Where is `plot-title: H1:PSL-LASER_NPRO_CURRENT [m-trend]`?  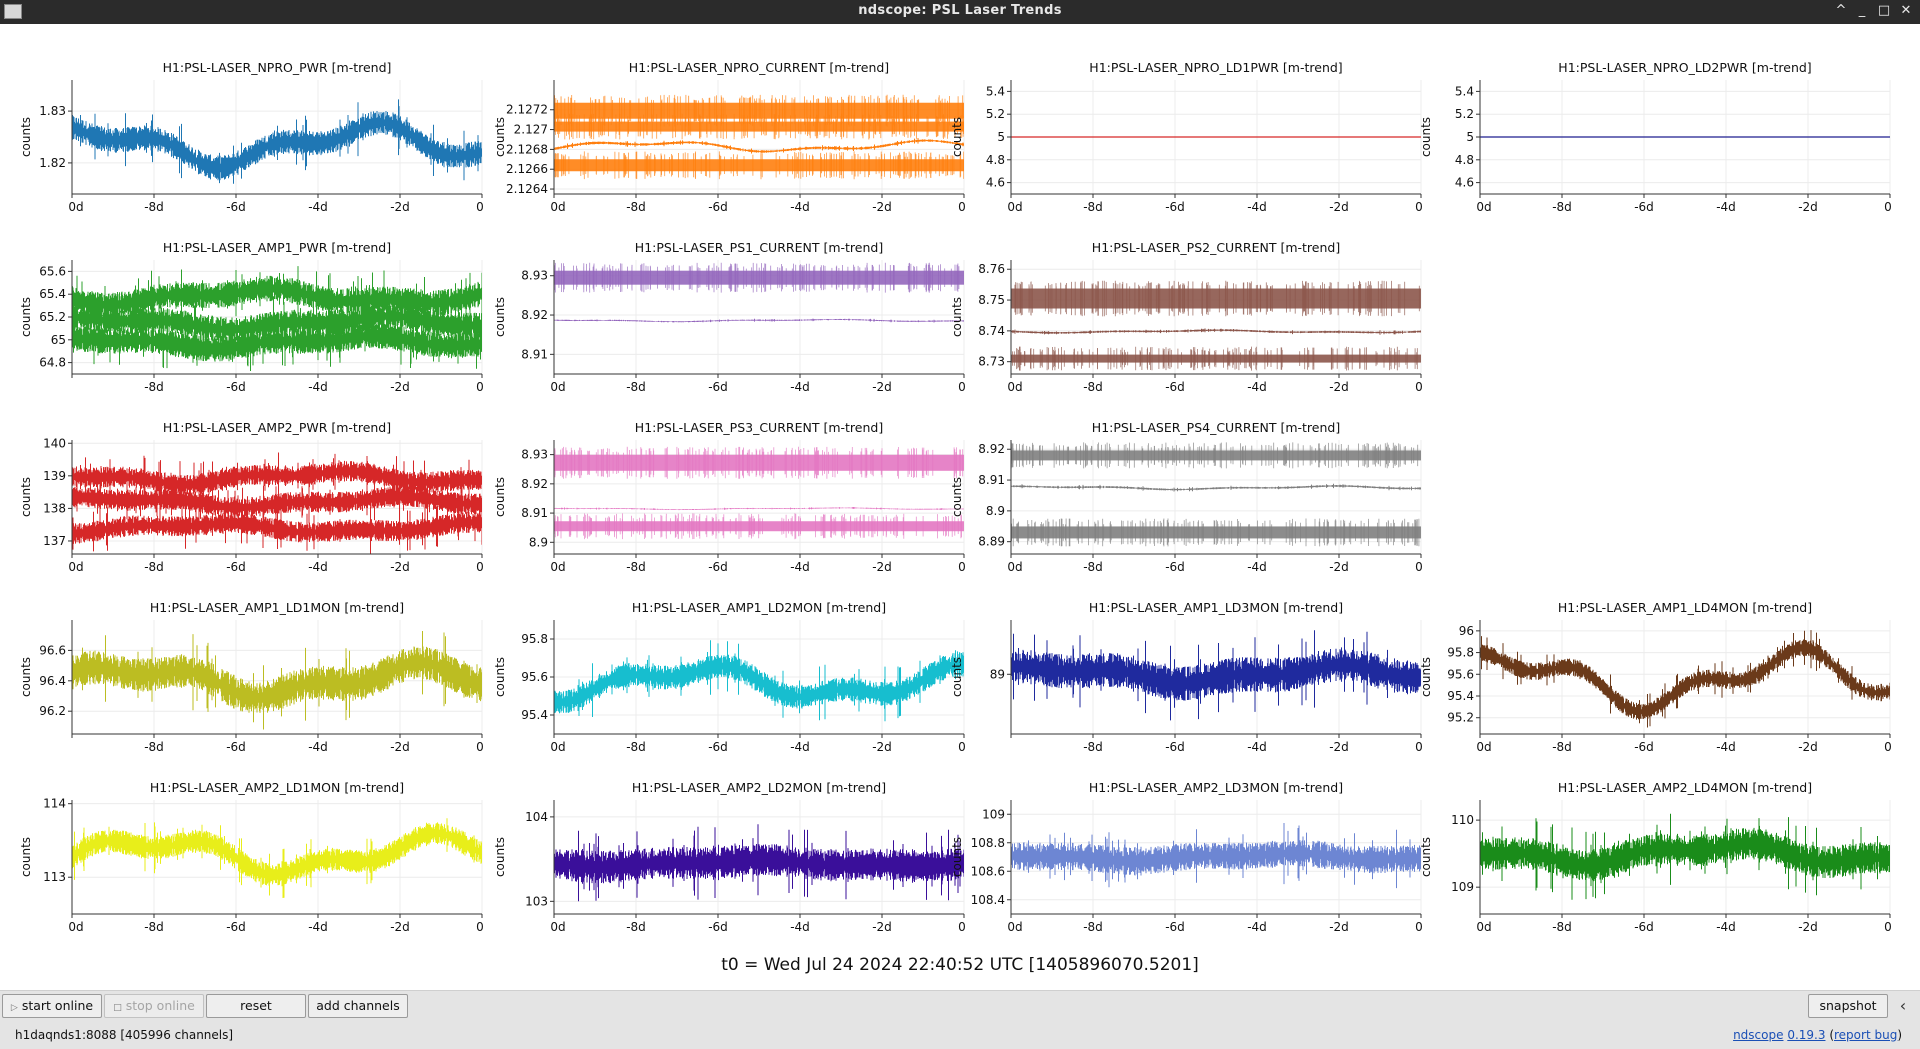 plot-title: H1:PSL-LASER_NPRO_CURRENT [m-trend] is located at coordinates (759, 67).